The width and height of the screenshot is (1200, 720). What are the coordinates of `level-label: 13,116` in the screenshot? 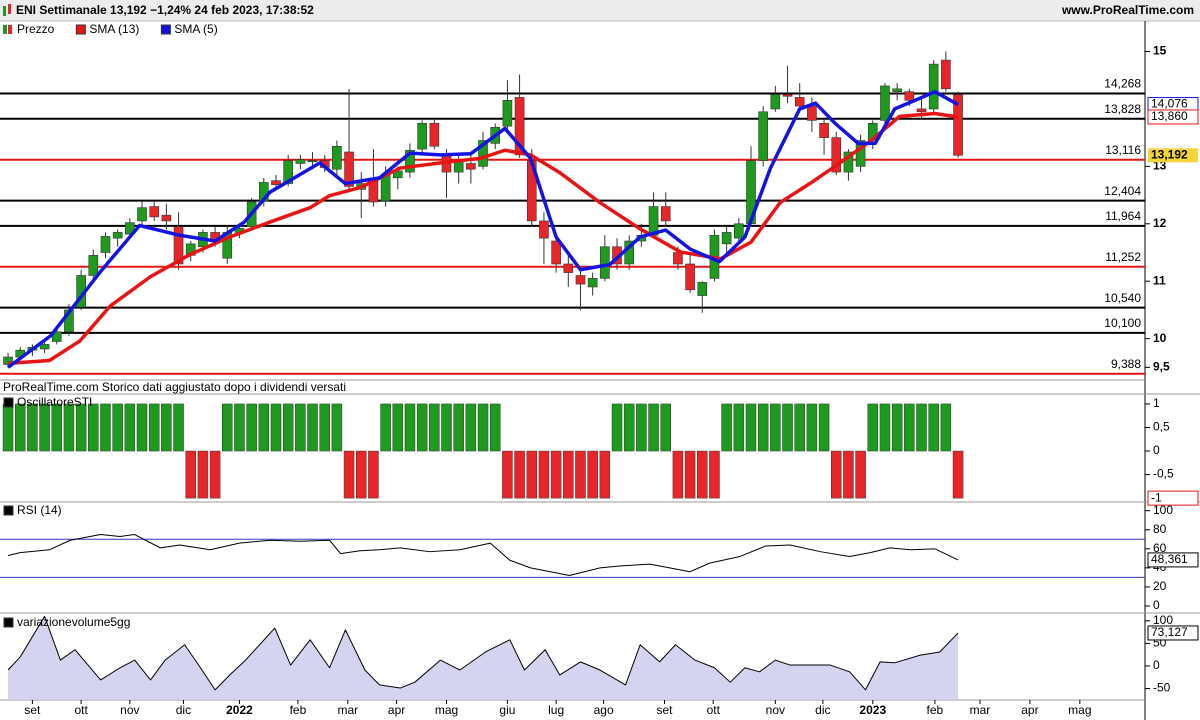 It's located at (1123, 150).